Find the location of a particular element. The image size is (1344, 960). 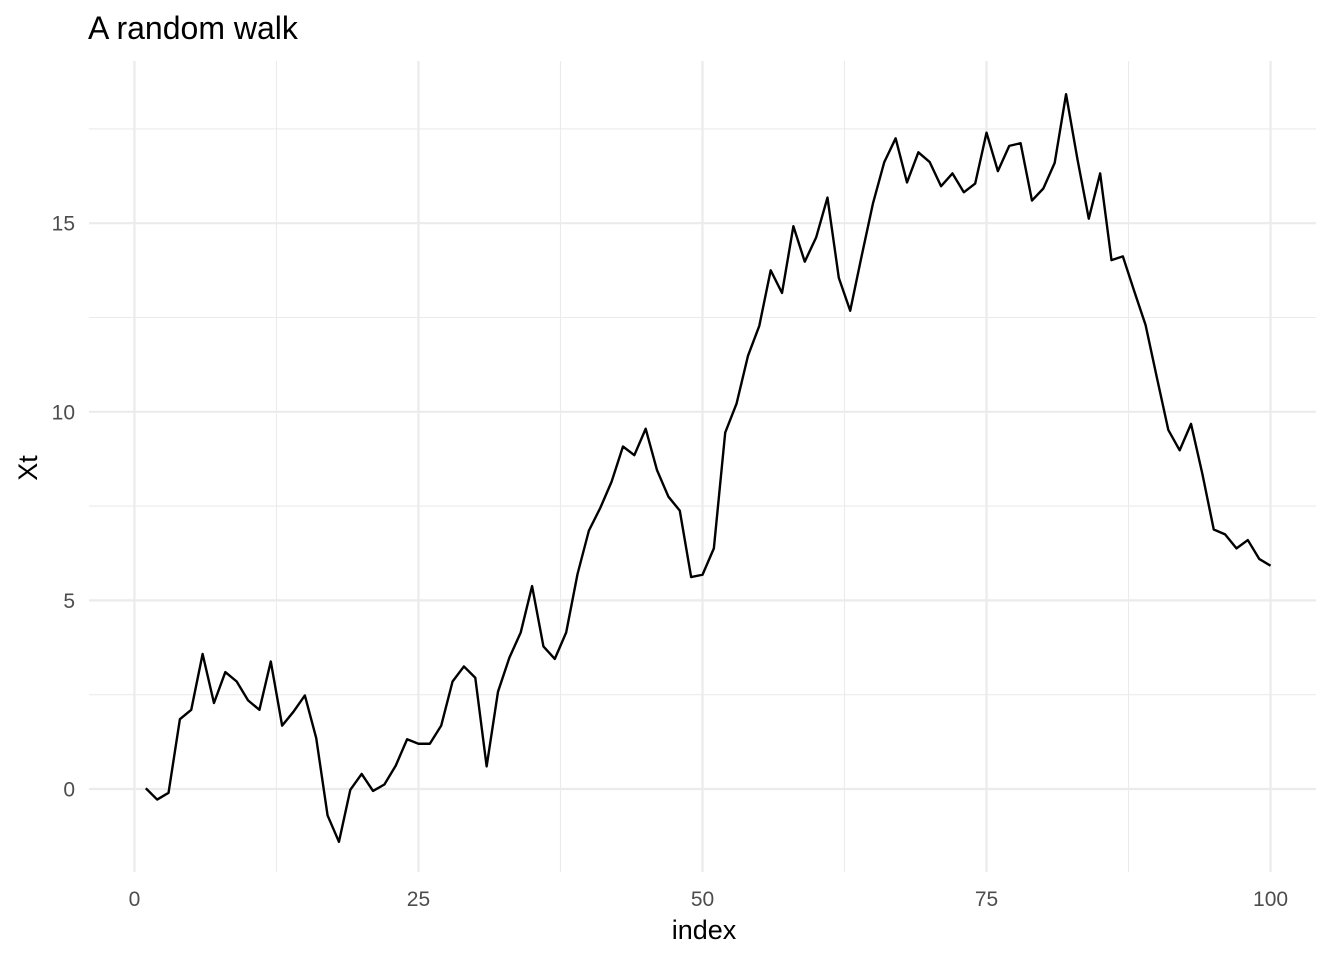

x-tick-label-0: 0 is located at coordinates (135, 899).